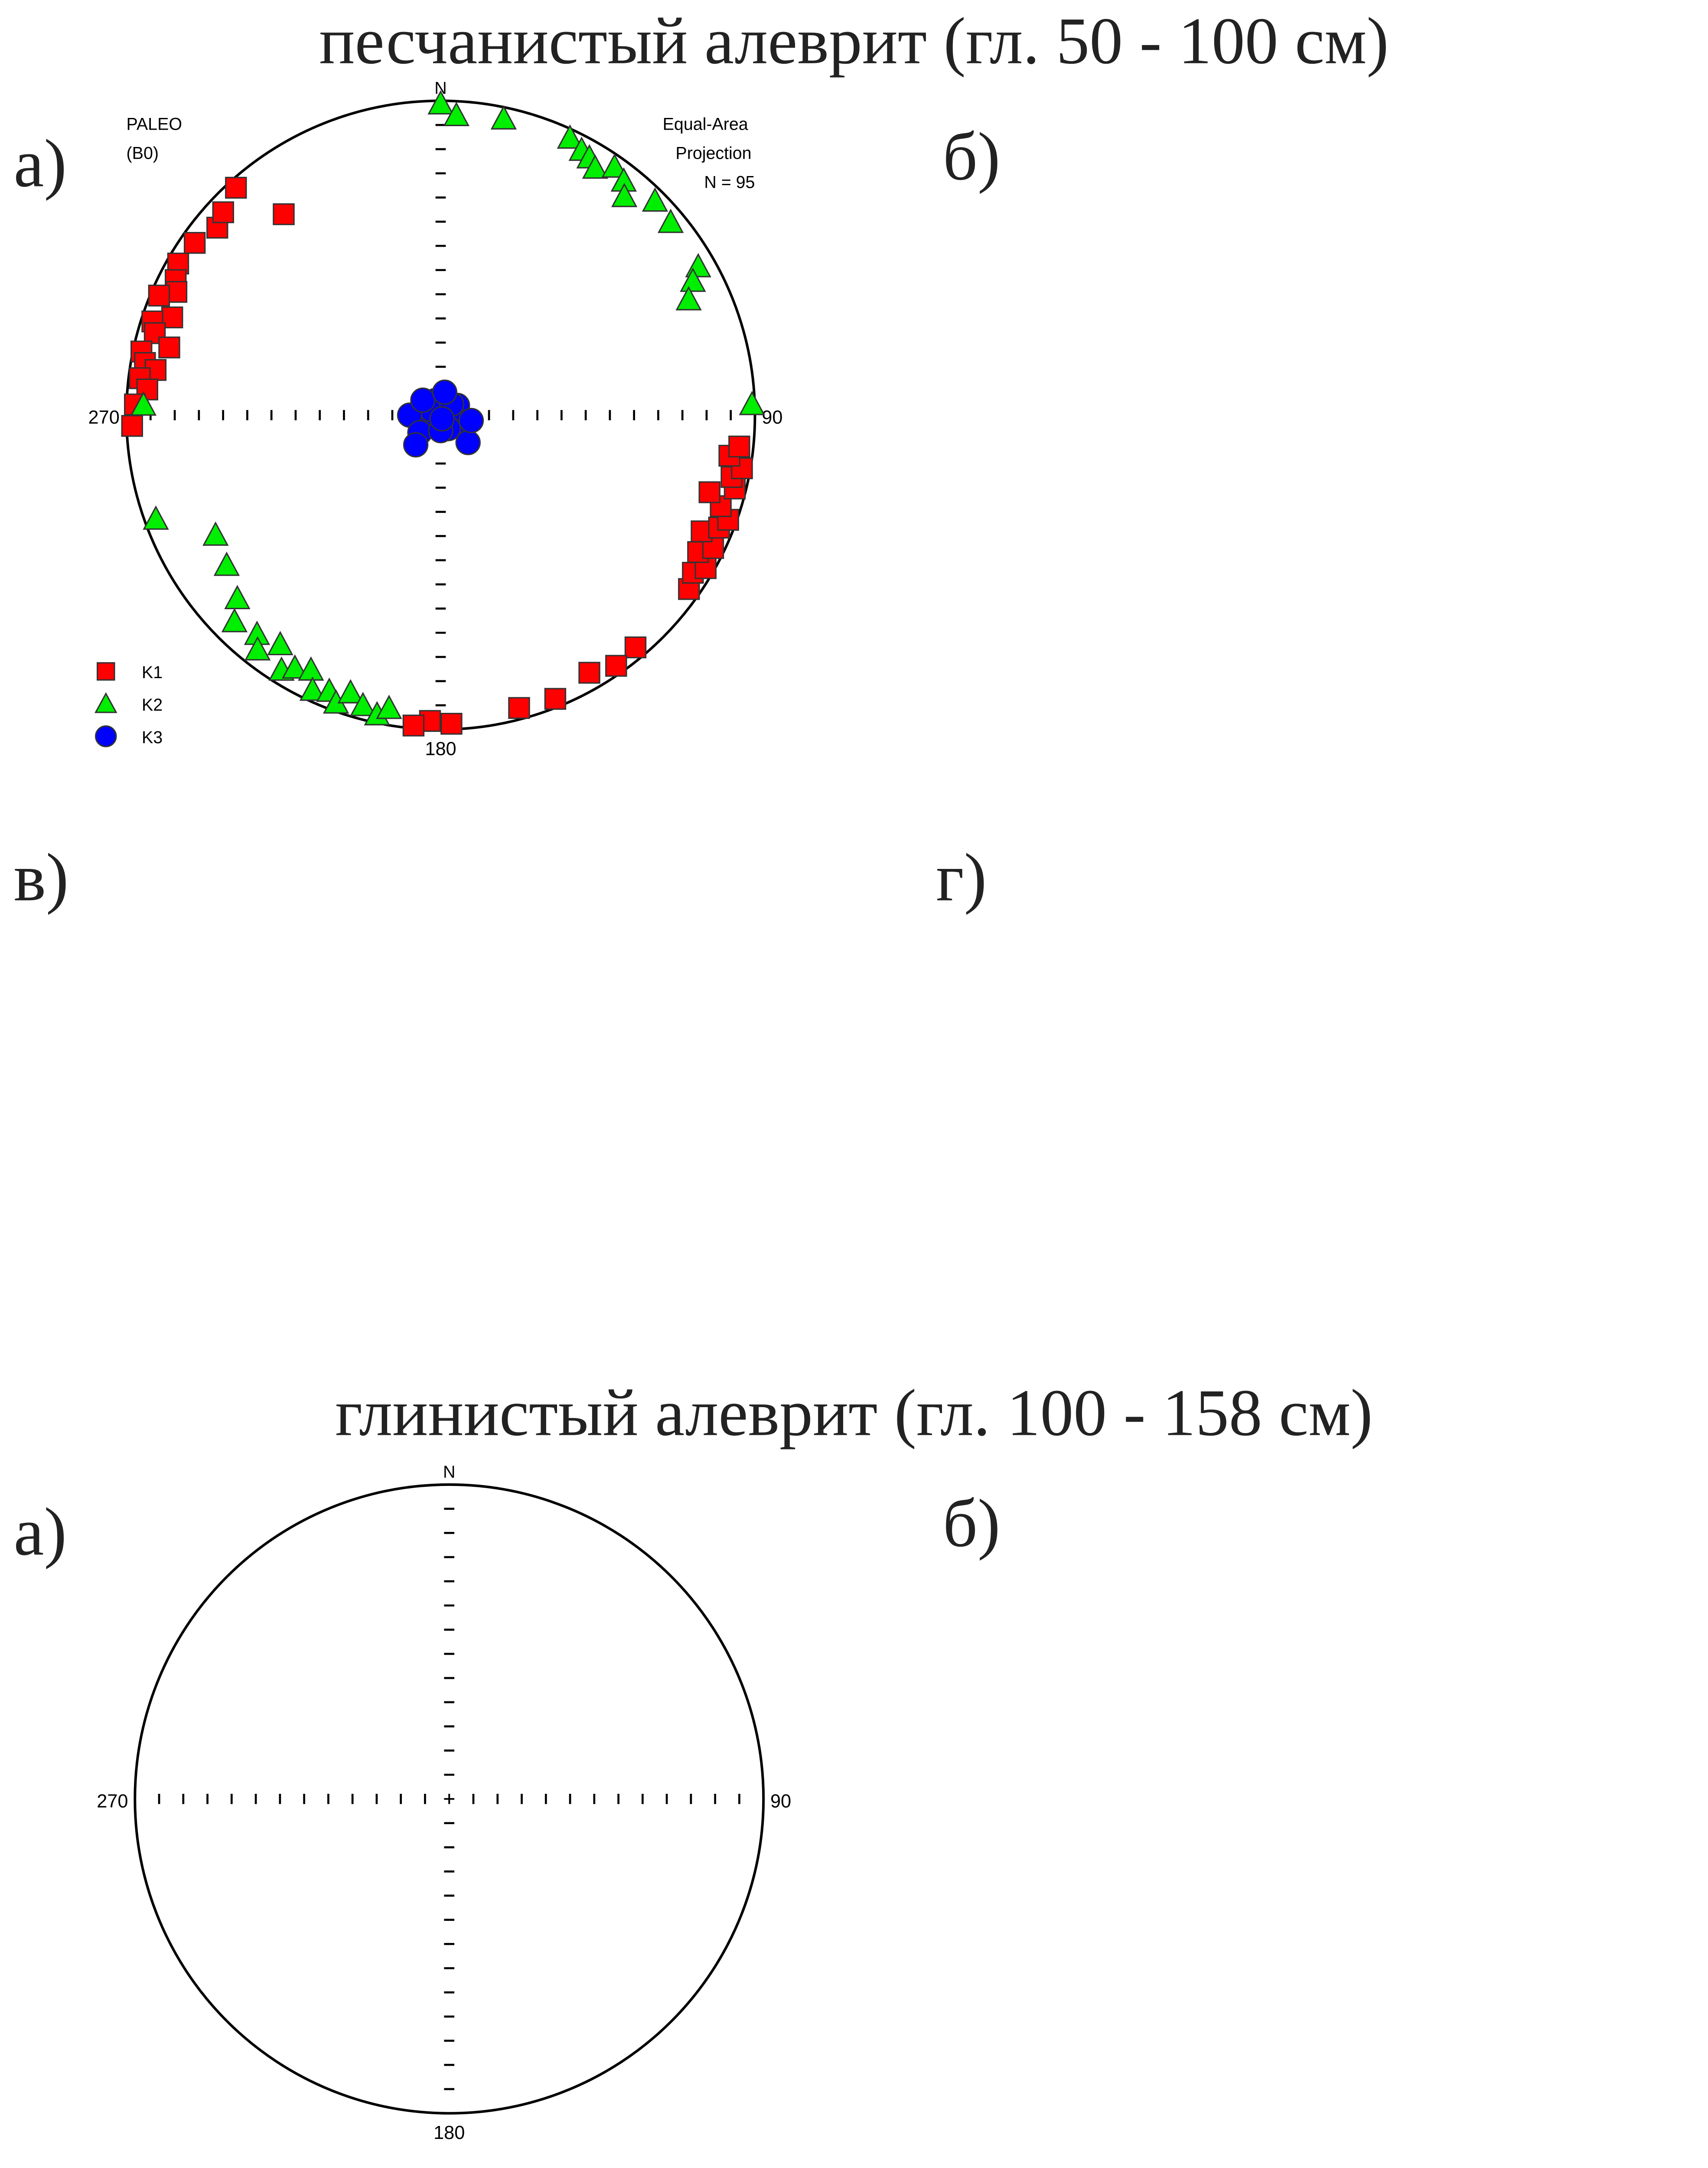  I want to click on stereonet-1-label-south: 180, so click(440, 748).